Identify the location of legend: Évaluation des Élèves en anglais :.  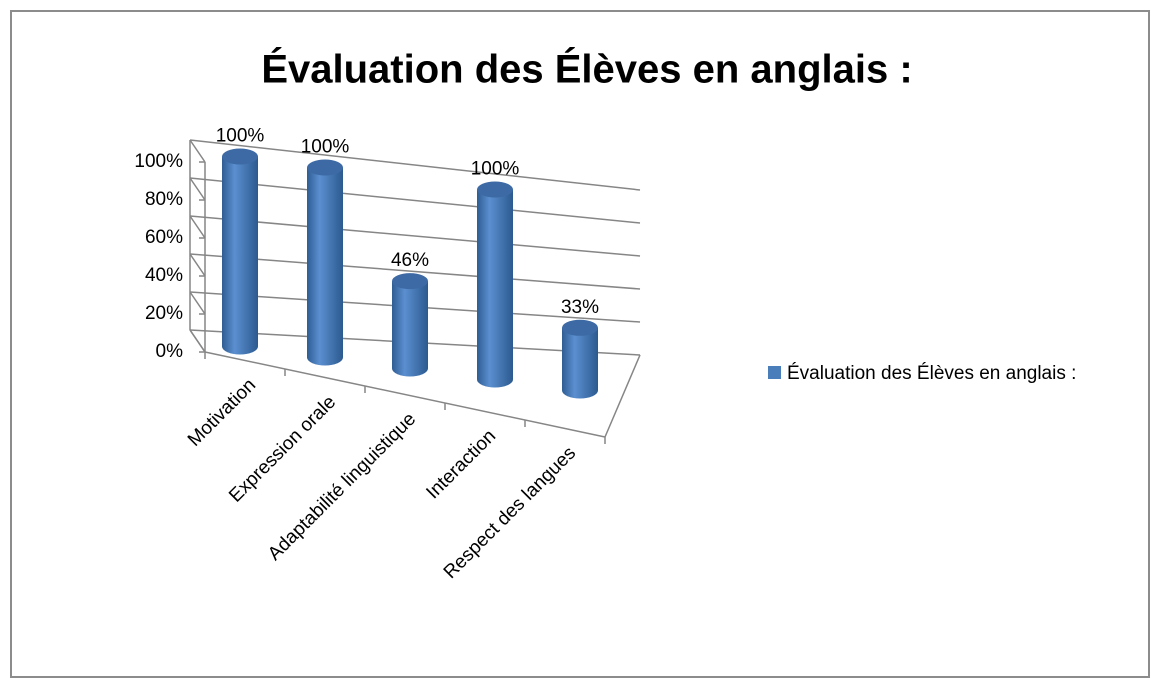
(958, 373).